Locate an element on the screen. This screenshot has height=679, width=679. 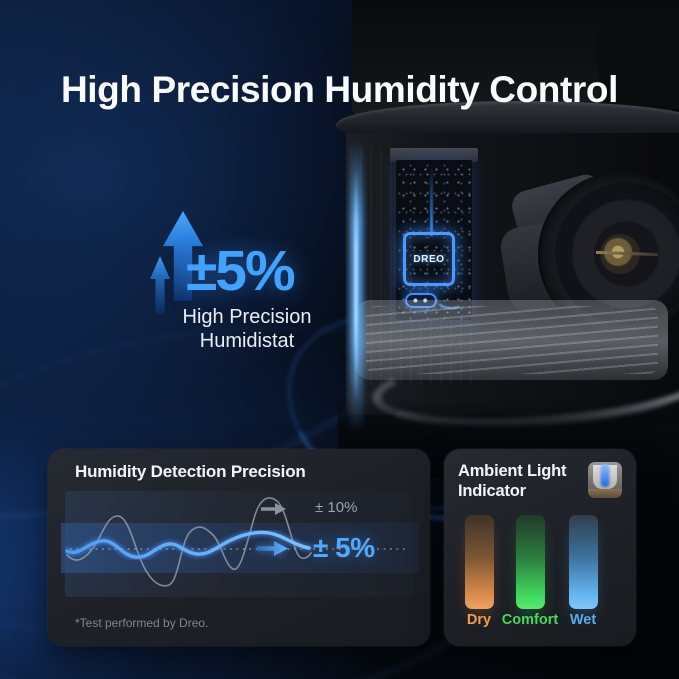
precision-caption-line1: High Precision is located at coordinates (247, 317).